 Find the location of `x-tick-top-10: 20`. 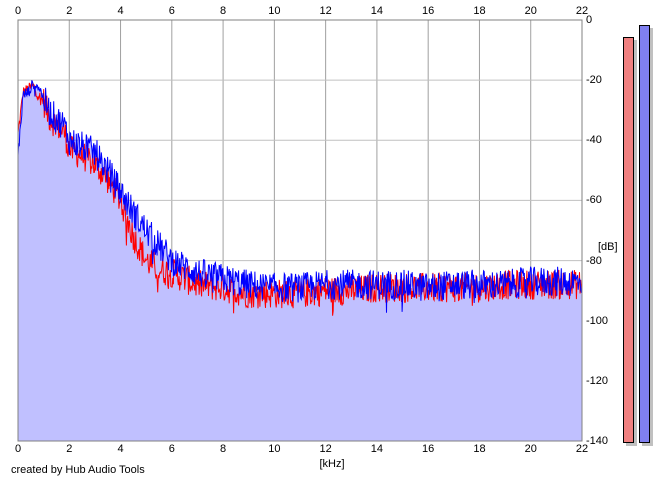

x-tick-top-10: 20 is located at coordinates (530, 11).